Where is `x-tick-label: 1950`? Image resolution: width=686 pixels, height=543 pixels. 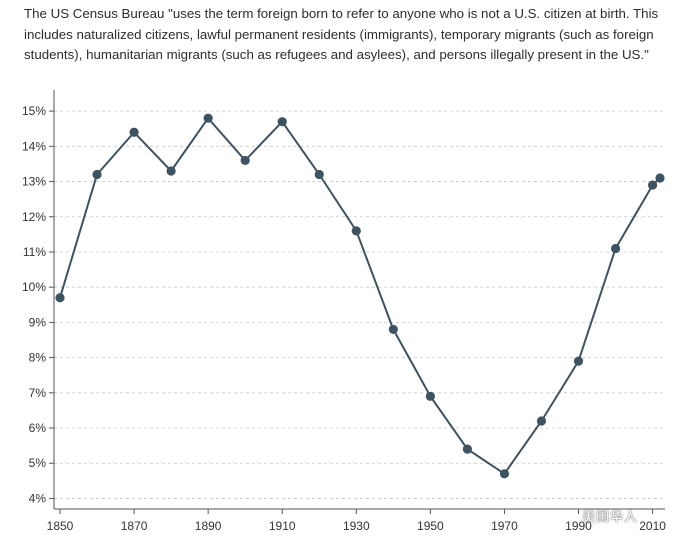
x-tick-label: 1950 is located at coordinates (430, 526).